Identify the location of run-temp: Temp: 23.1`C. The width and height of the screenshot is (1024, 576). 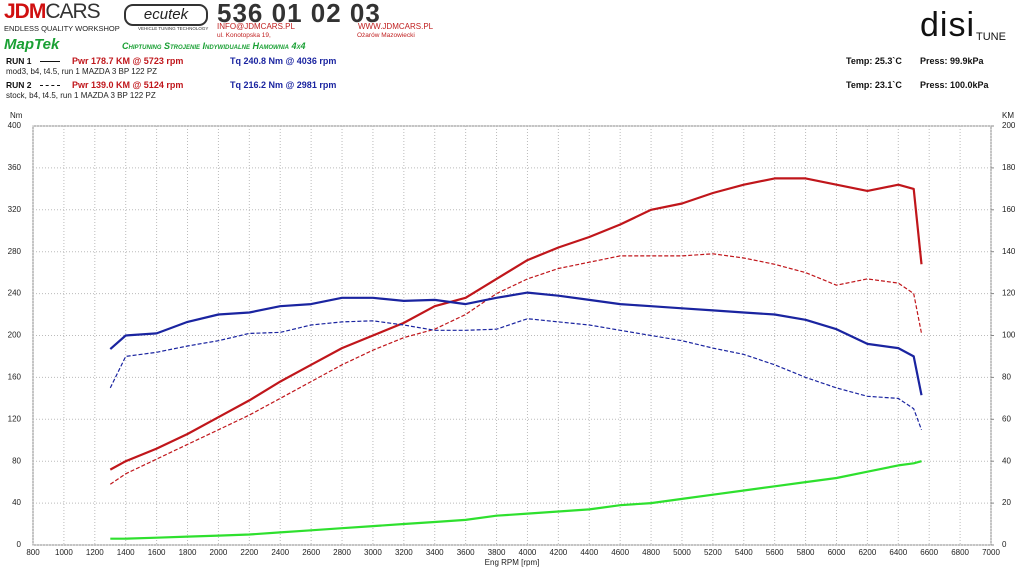
(874, 85).